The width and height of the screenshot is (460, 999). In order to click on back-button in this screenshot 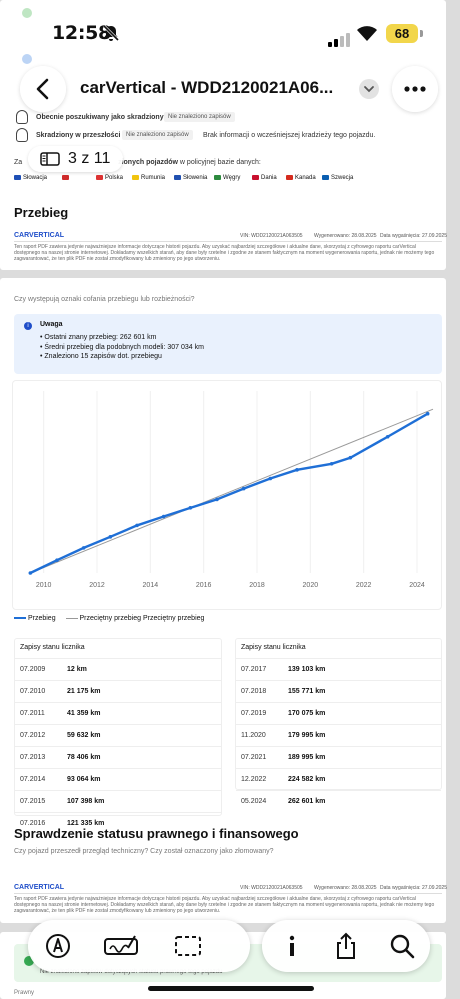, I will do `click(43, 89)`.